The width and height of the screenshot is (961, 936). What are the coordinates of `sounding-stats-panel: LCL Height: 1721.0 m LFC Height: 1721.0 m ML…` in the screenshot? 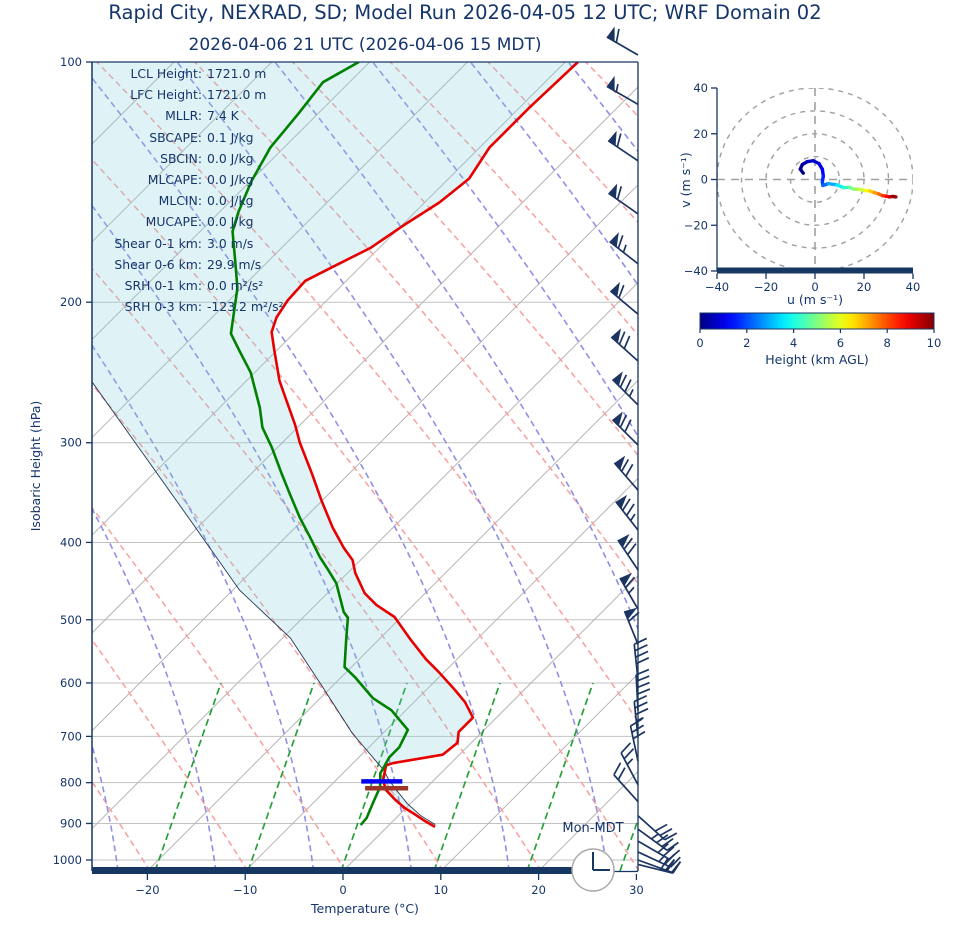 It's located at (172, 190).